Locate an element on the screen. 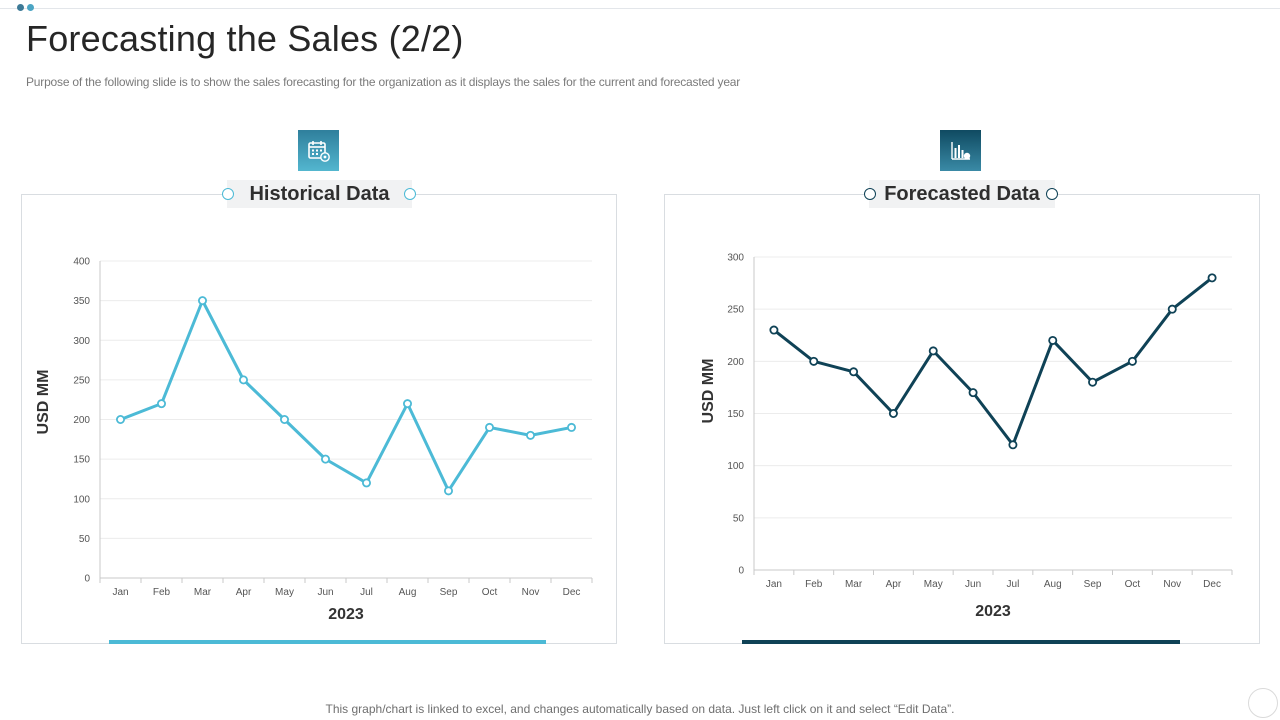  page-title: Forecasting the Sales (2/2) is located at coordinates (245, 38).